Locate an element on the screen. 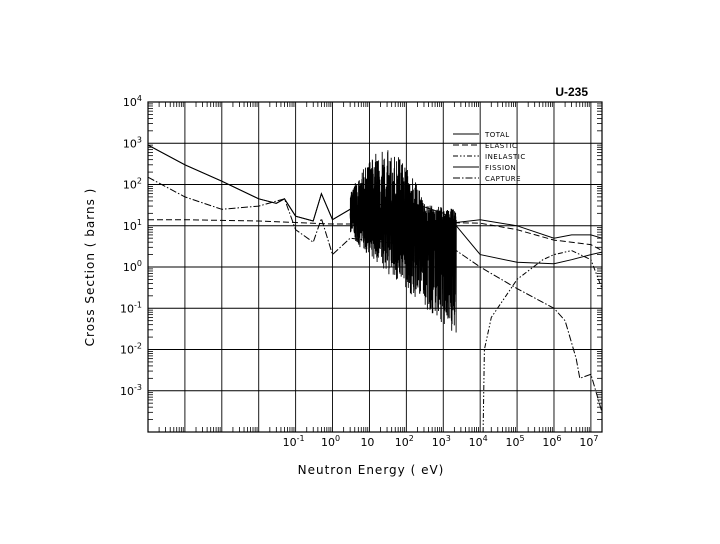 This screenshot has width=720, height=544. y-tick-label: 10⁻² is located at coordinates (131, 349).